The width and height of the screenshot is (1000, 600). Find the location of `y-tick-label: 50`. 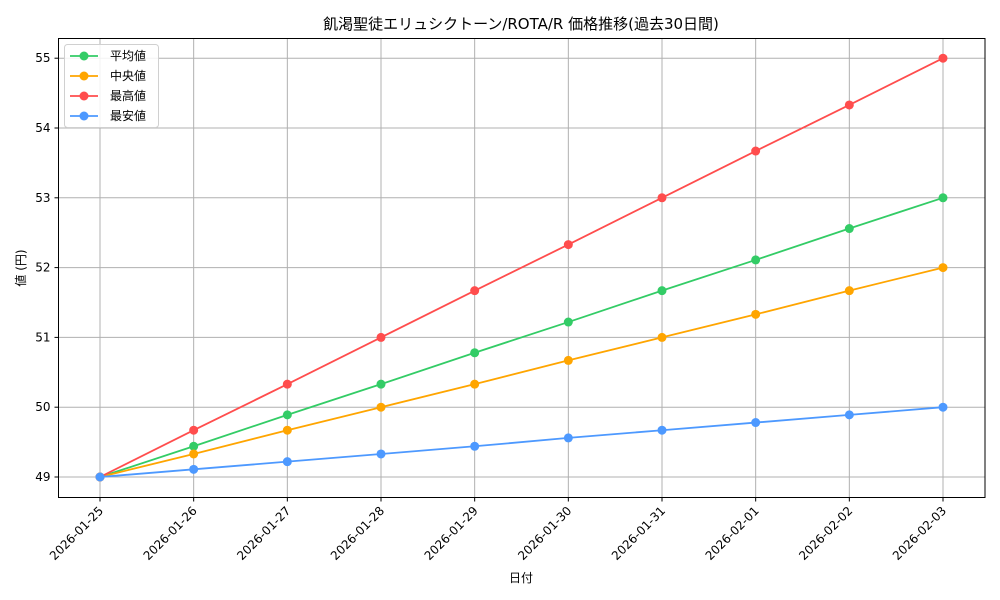

y-tick-label: 50 is located at coordinates (42, 407).